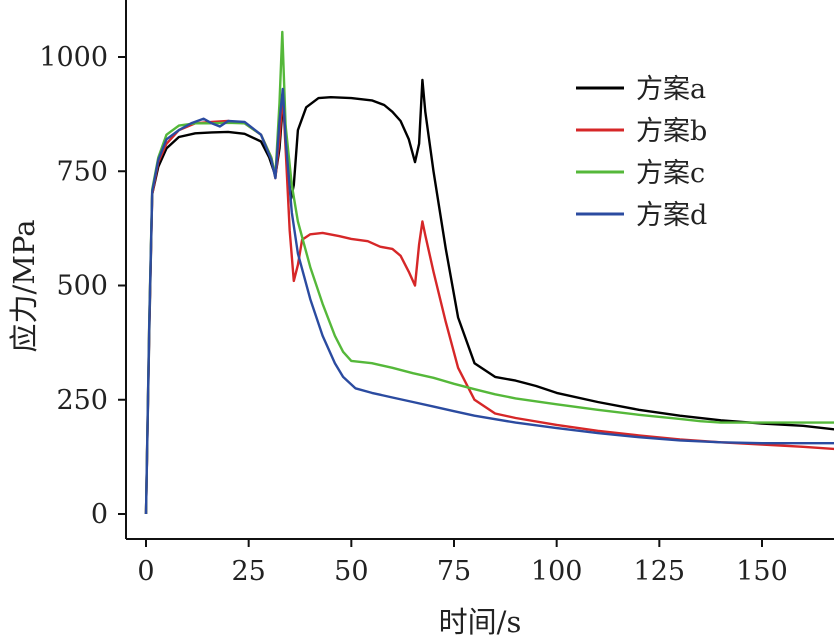 Image resolution: width=834 pixels, height=643 pixels. I want to click on legend-label-3: 方案c, so click(670, 173).